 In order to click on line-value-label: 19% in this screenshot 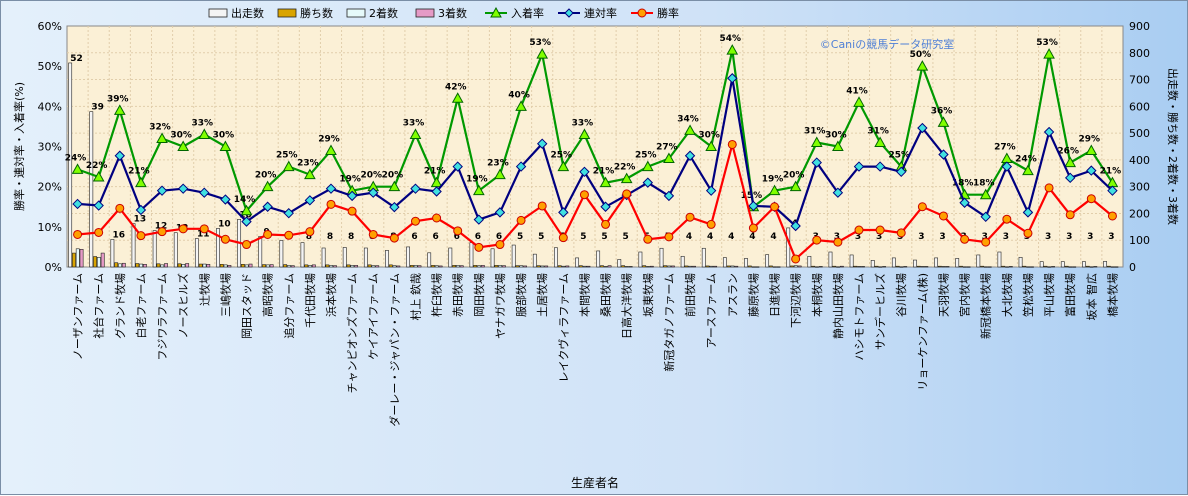, I will do `click(350, 180)`.